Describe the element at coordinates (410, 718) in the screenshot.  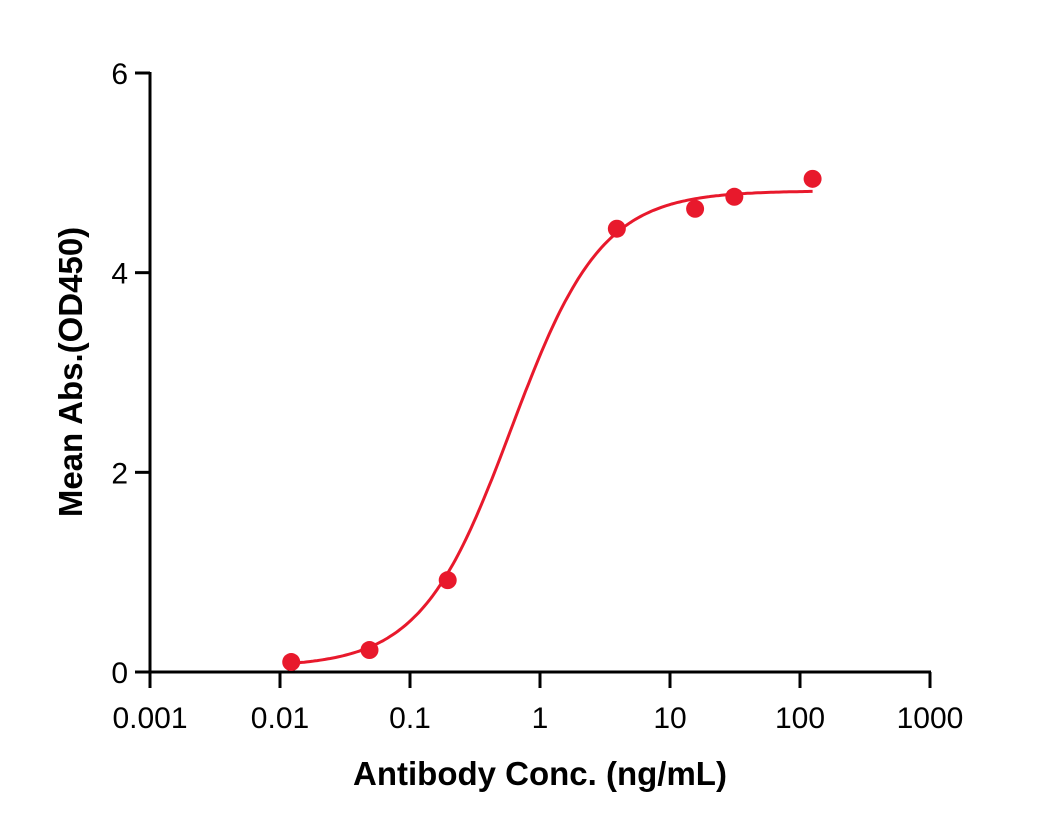
I see `x-tick-label: 0.1` at that location.